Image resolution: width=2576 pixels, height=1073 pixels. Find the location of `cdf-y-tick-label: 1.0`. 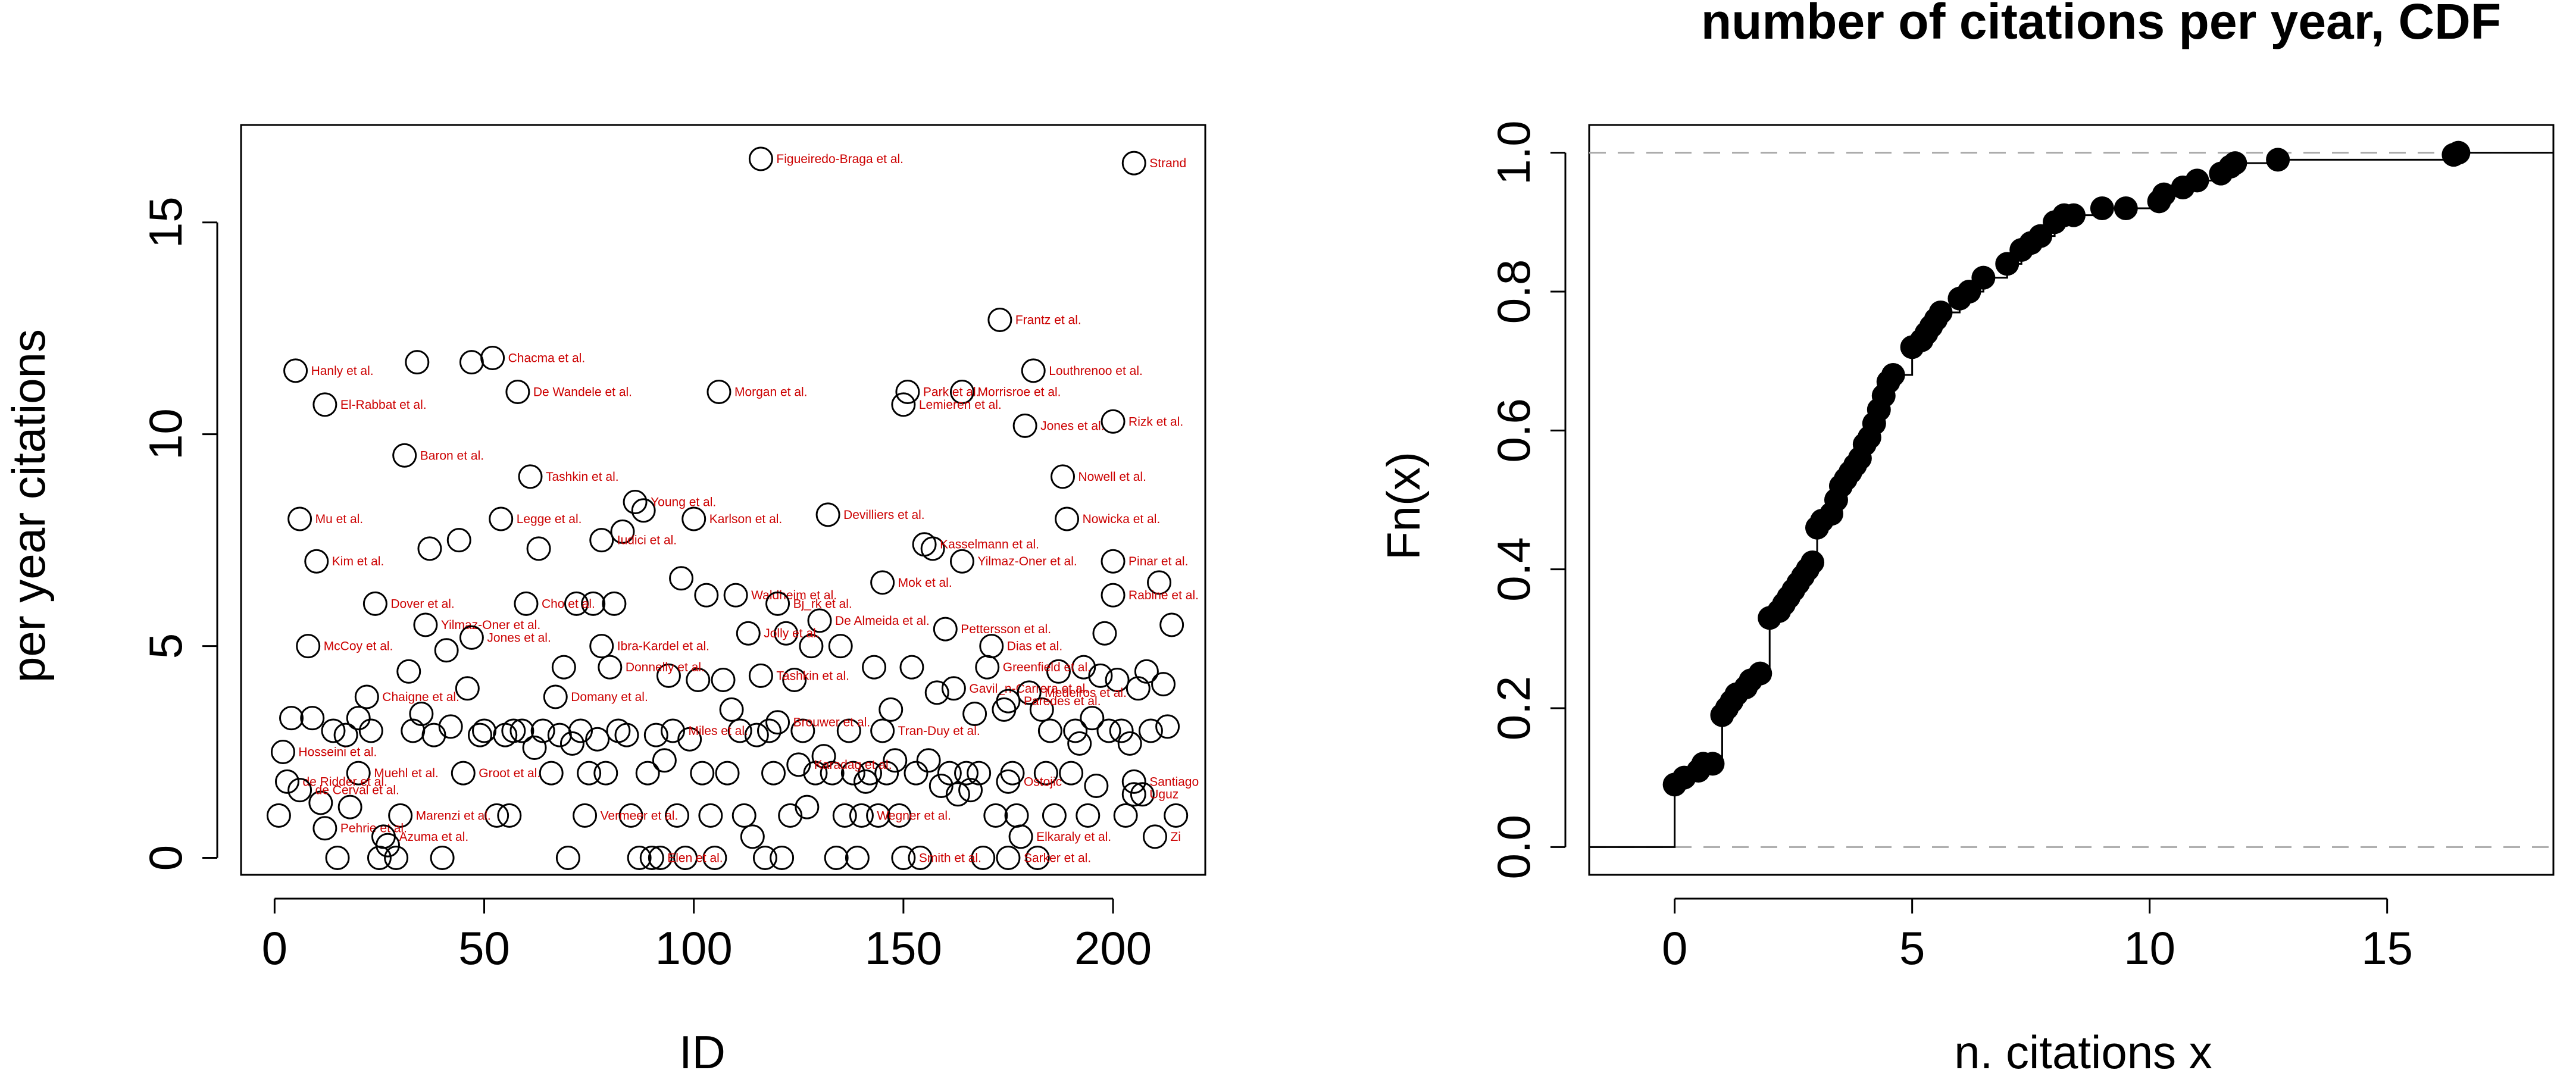

cdf-y-tick-label: 1.0 is located at coordinates (1513, 152).